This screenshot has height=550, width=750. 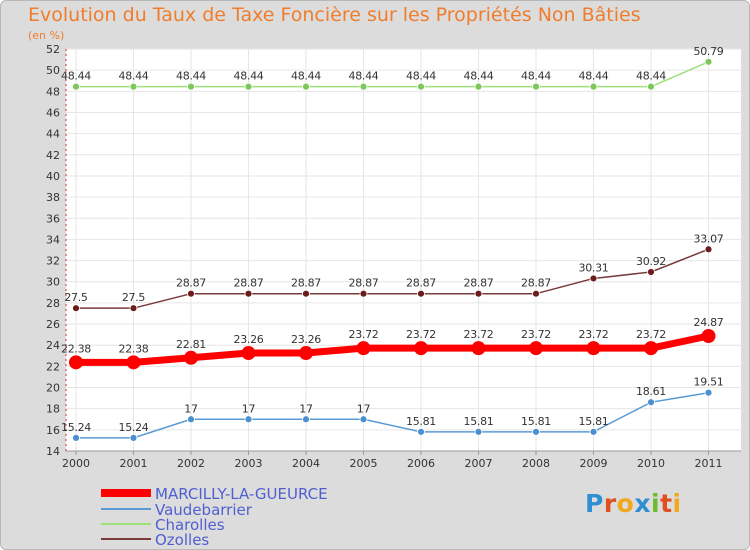 What do you see at coordinates (53, 324) in the screenshot?
I see `y-tick-label: 26` at bounding box center [53, 324].